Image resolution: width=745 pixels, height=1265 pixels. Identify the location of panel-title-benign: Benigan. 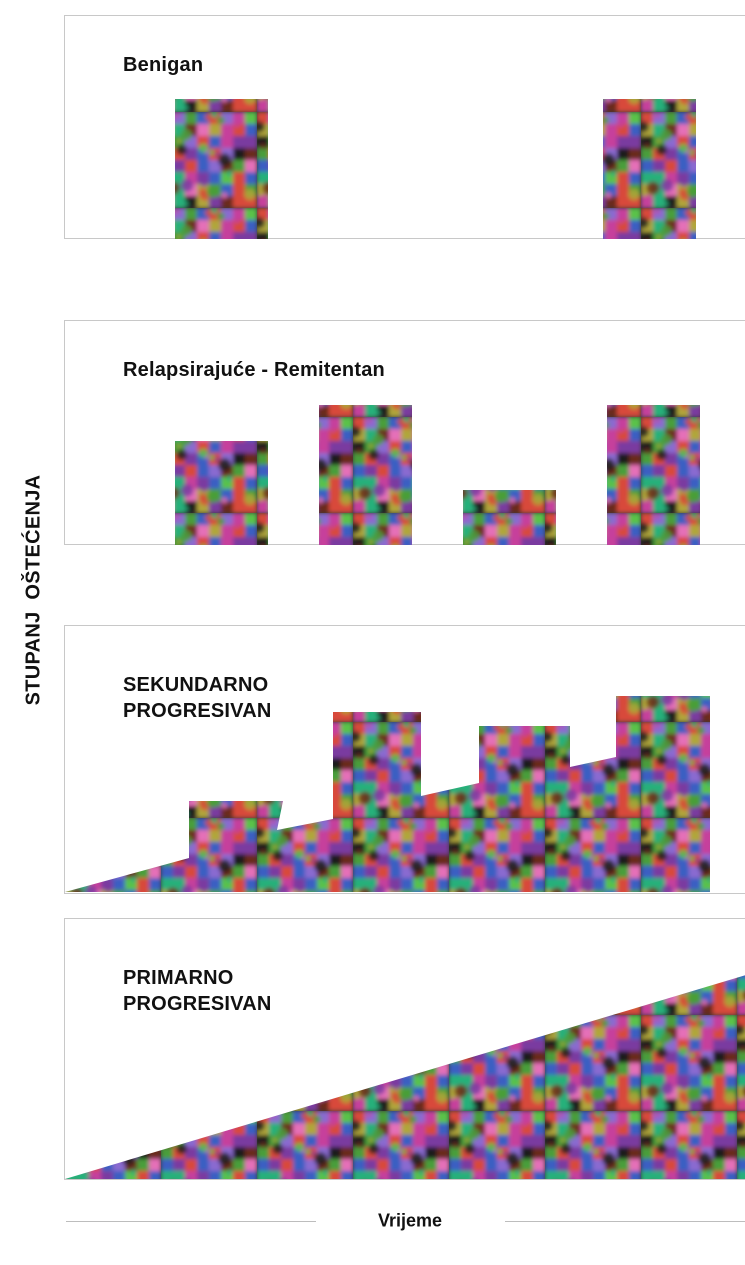
(163, 65).